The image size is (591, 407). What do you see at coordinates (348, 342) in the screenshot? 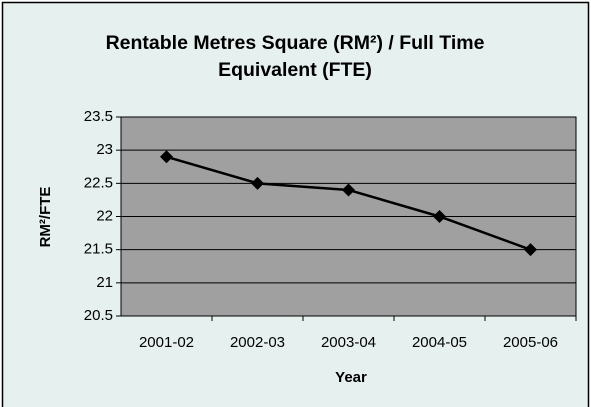
I see `x-tick-label: 2003-04` at bounding box center [348, 342].